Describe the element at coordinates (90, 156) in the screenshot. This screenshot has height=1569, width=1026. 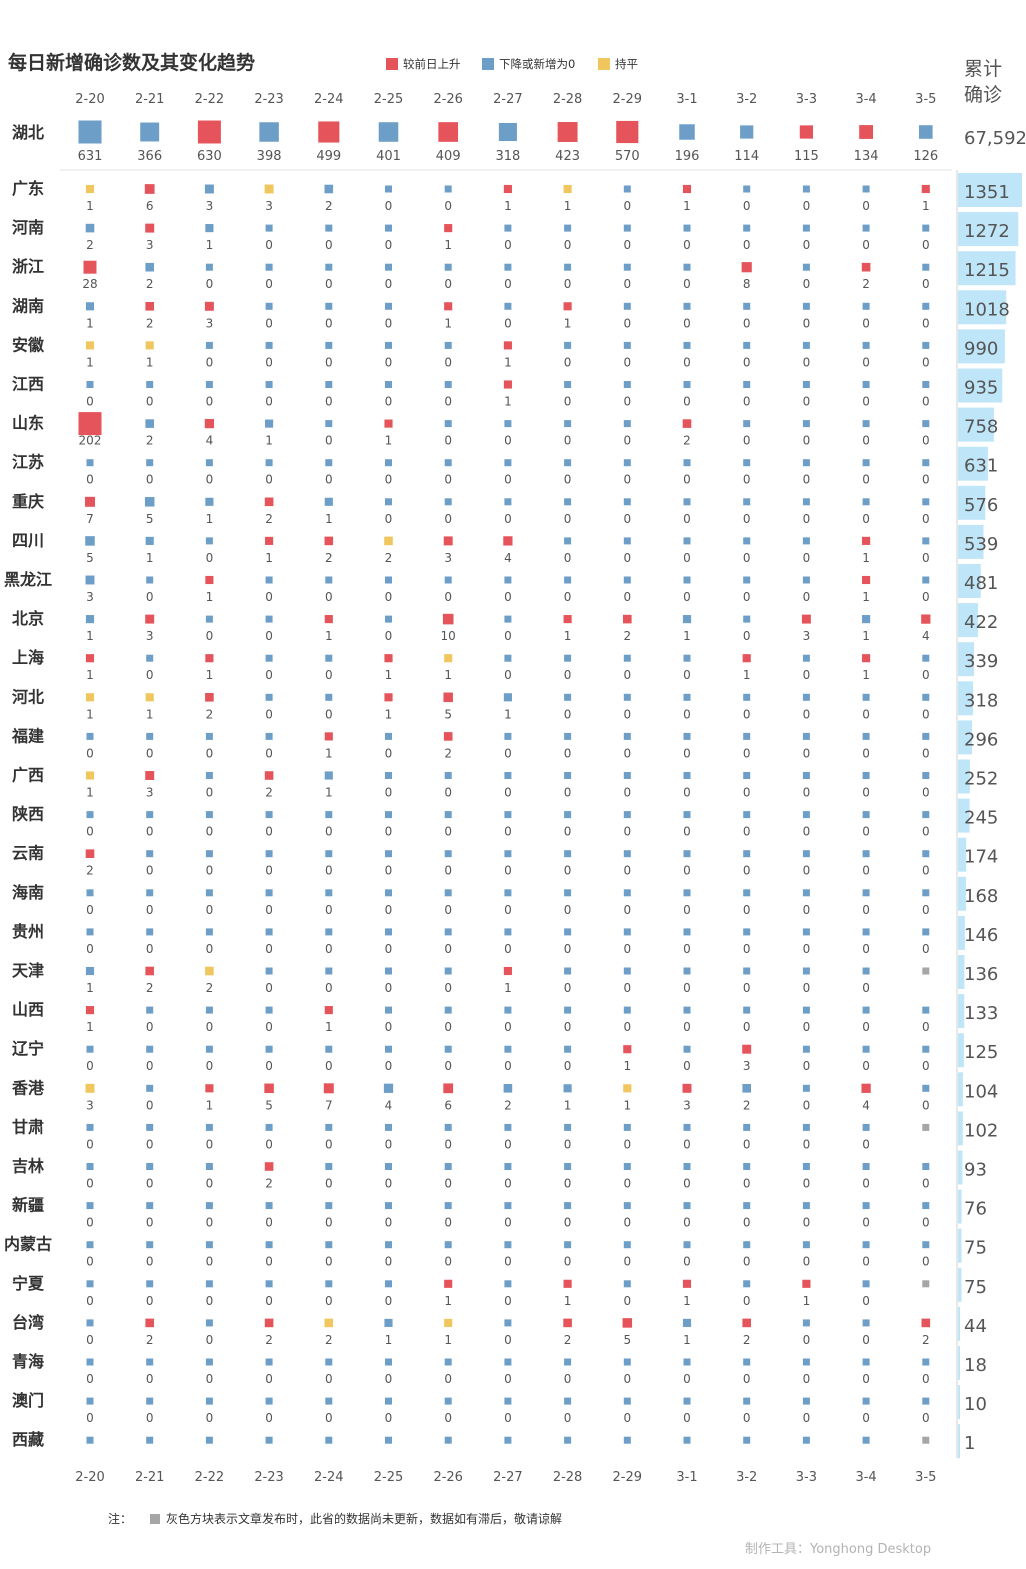
I see `data-value-label: 631` at that location.